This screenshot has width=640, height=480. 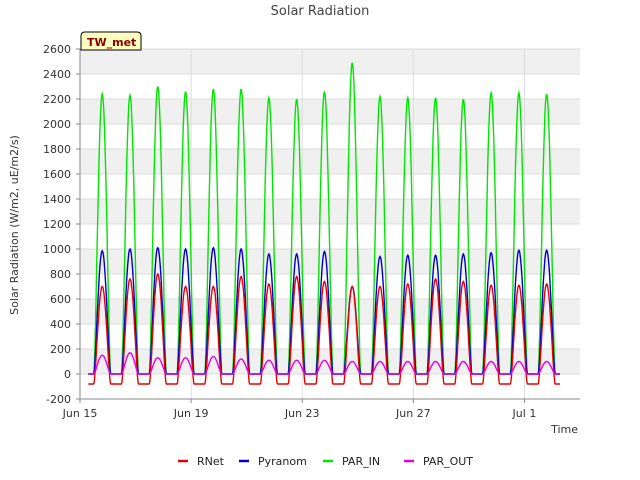 What do you see at coordinates (325, 461) in the screenshot?
I see `legend: RNet Pyranom PAR_IN PAR_OUT` at bounding box center [325, 461].